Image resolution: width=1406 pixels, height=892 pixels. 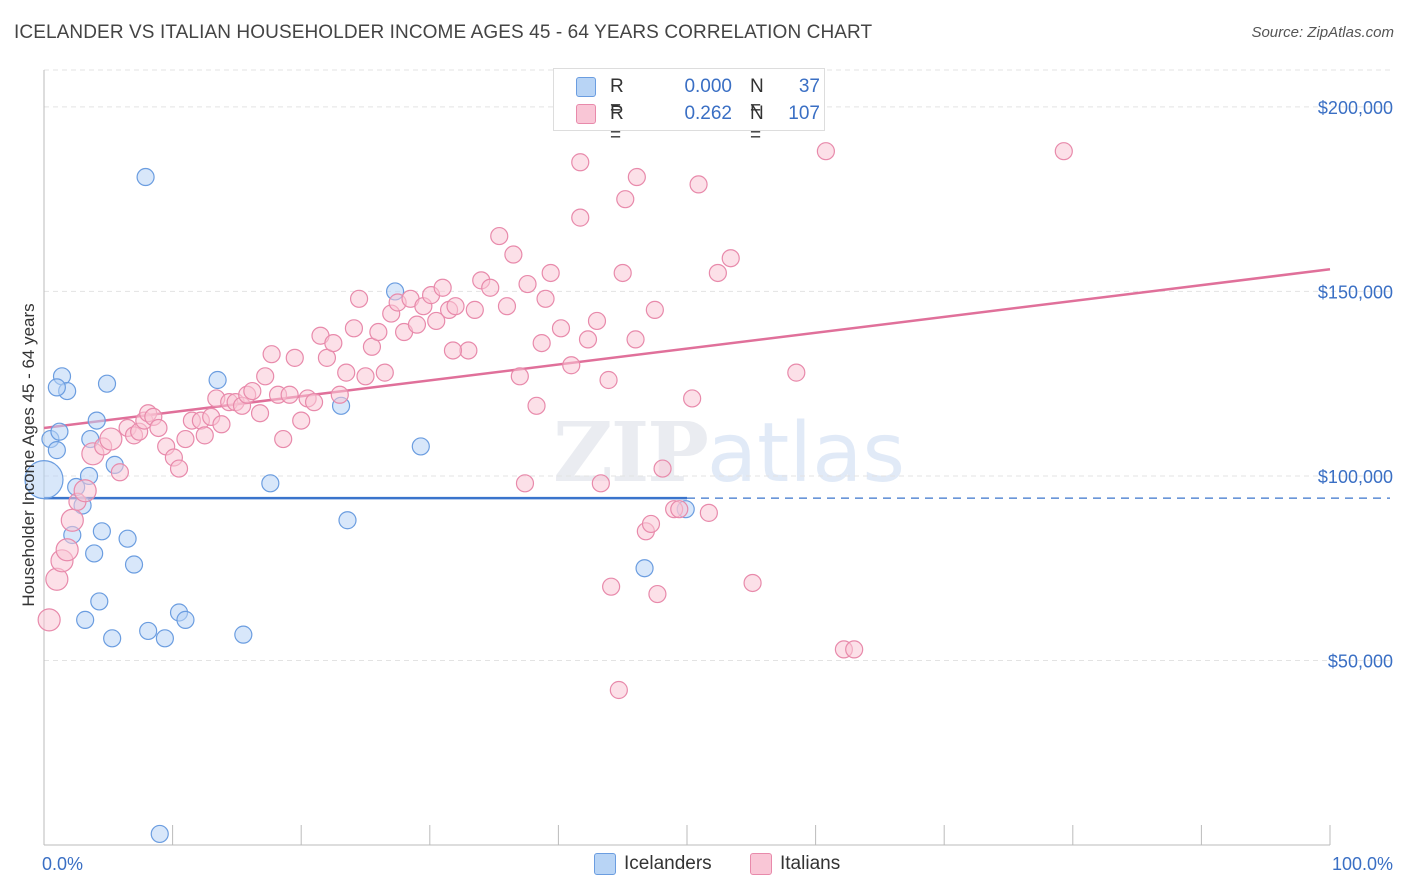 I want to click on italians-legend-swatch, so click(x=761, y=864).